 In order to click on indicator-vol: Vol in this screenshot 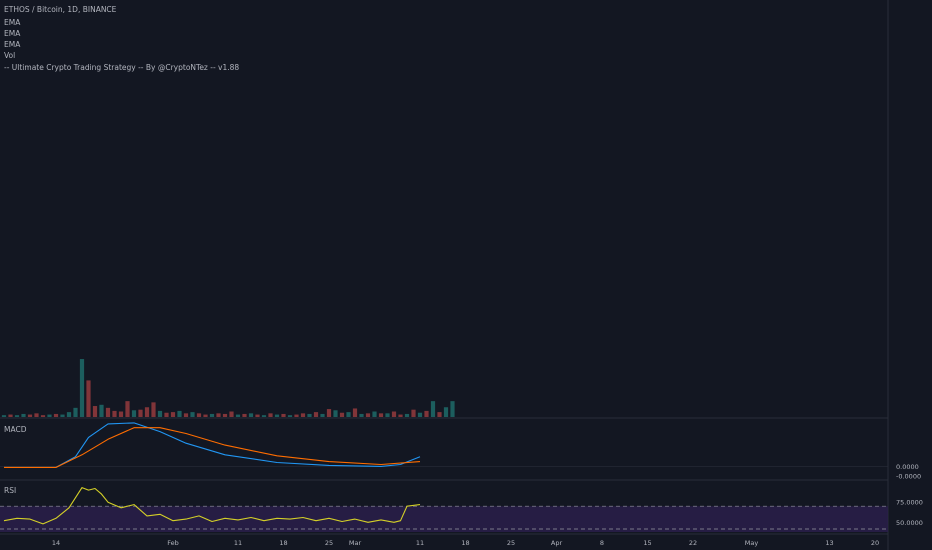, I will do `click(9, 55)`.